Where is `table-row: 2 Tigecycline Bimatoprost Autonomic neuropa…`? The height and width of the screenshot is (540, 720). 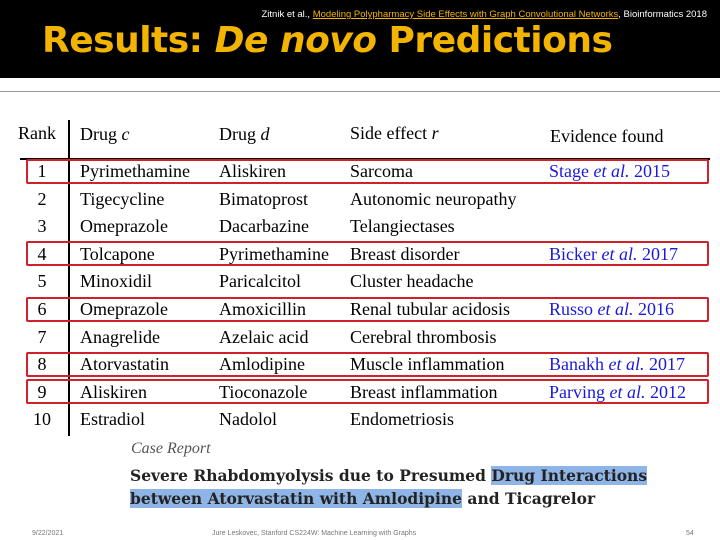
table-row: 2 Tigecycline Bimatoprost Autonomic neuropa… is located at coordinates (364, 199).